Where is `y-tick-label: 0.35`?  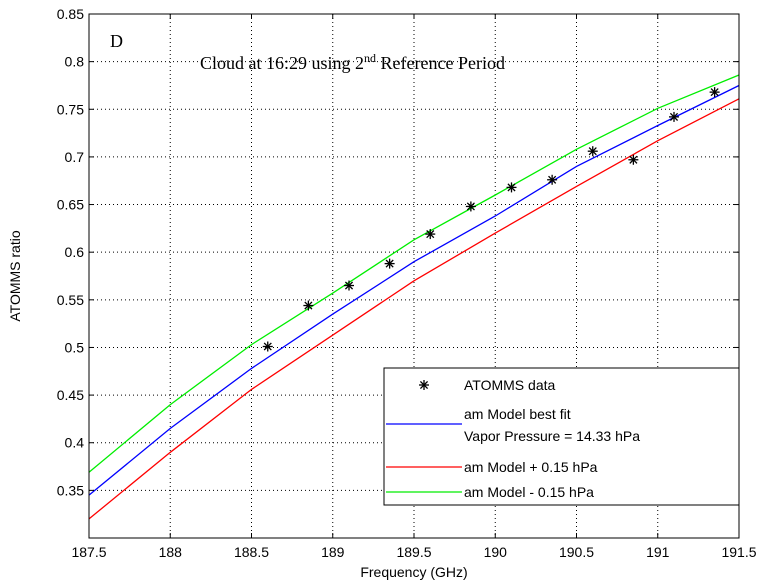
y-tick-label: 0.35 is located at coordinates (70, 490).